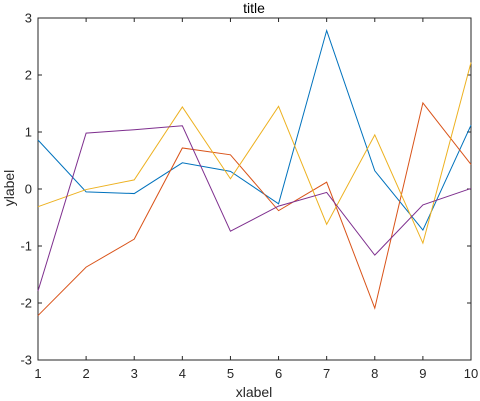 The width and height of the screenshot is (480, 401). Describe the element at coordinates (28, 189) in the screenshot. I see `y-tick-label: 0` at that location.